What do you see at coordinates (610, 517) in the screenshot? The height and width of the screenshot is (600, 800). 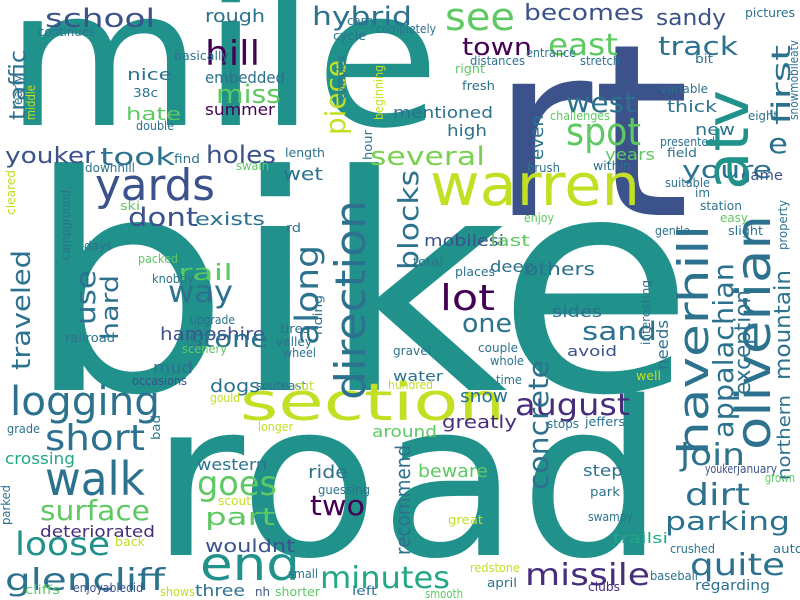 I see `word: swampy` at bounding box center [610, 517].